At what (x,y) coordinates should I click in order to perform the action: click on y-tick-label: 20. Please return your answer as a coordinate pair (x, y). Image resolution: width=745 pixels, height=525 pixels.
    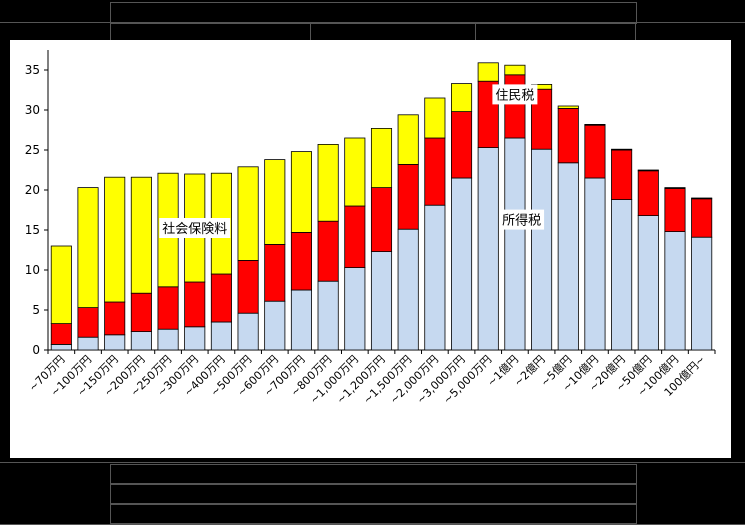
    Looking at the image, I should click on (32, 190).